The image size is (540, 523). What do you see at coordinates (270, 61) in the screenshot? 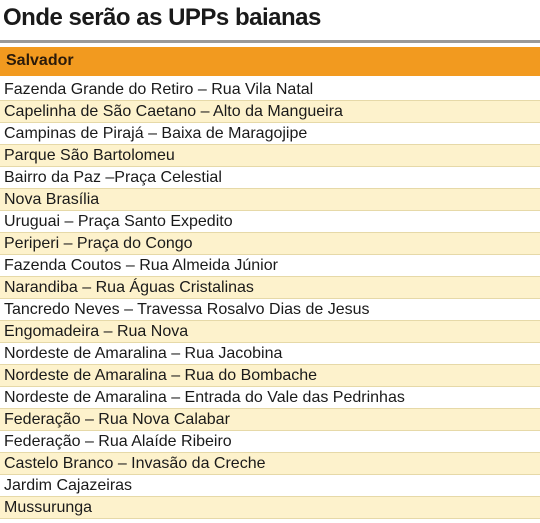
I see `table-header: Salvador` at bounding box center [270, 61].